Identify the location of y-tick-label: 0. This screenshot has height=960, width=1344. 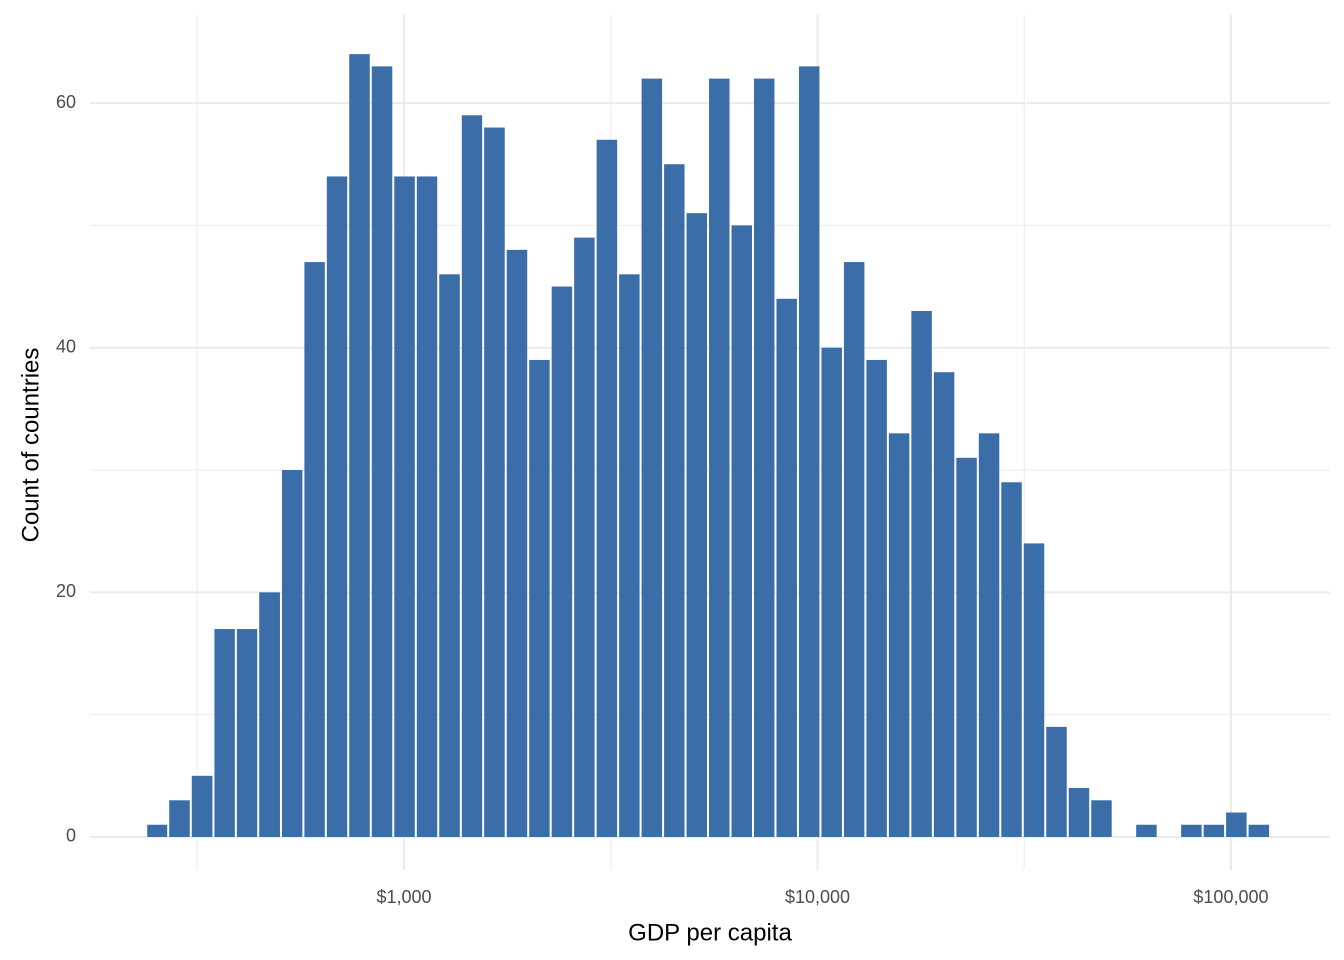
(71, 836).